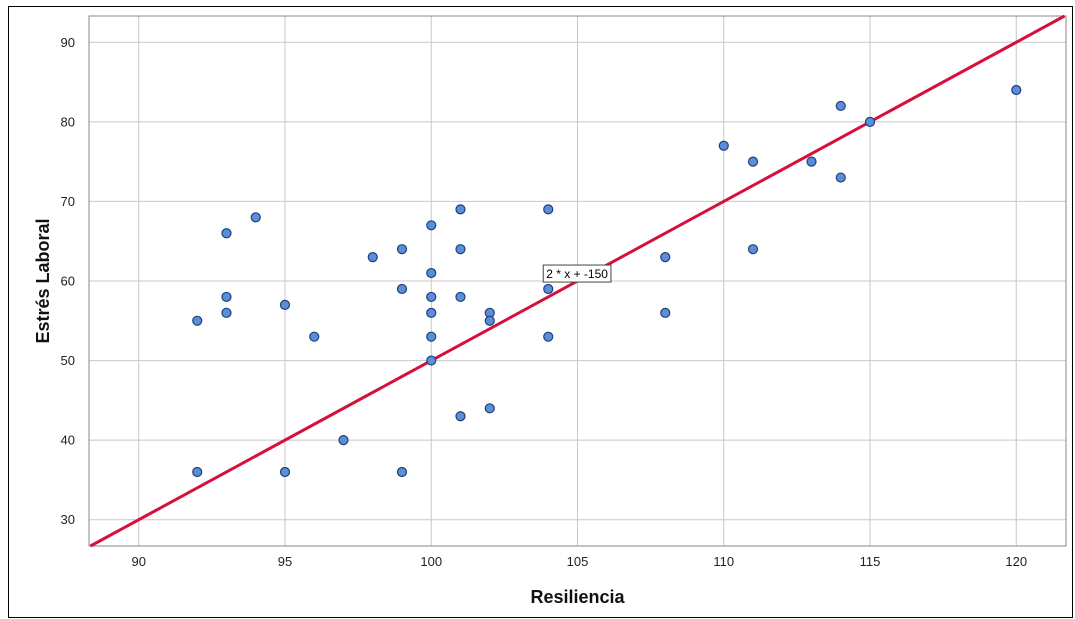  What do you see at coordinates (68, 440) in the screenshot?
I see `y-tick-label: 40` at bounding box center [68, 440].